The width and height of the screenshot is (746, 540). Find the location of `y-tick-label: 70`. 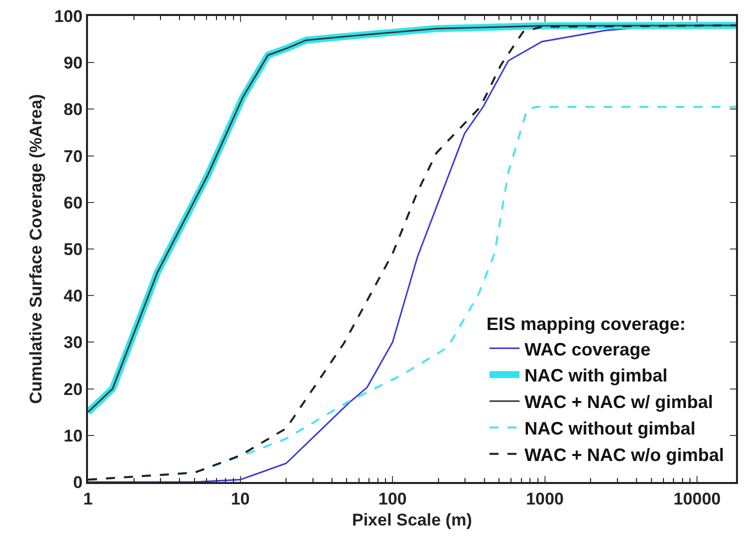

y-tick-label: 70 is located at coordinates (73, 156).